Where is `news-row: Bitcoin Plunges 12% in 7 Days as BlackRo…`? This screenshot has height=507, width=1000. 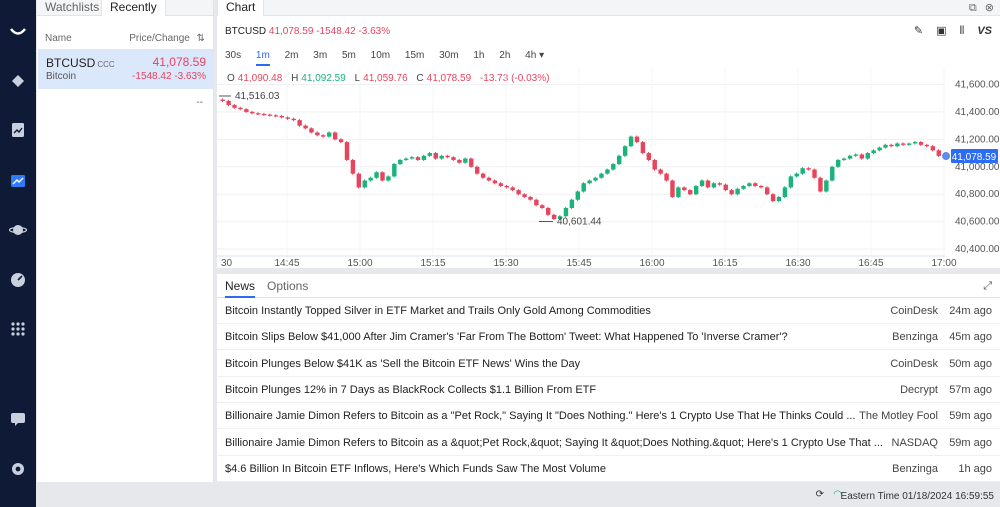
news-row: Bitcoin Plunges 12% in 7 Days as BlackRo… is located at coordinates (608, 390).